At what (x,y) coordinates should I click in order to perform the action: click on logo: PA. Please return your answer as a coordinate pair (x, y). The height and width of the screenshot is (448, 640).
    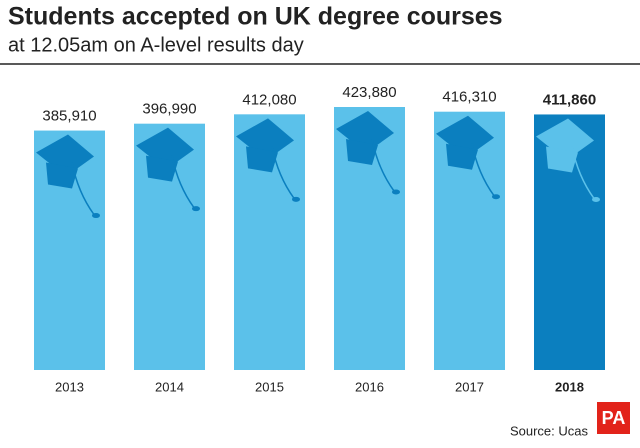
    Looking at the image, I should click on (614, 418).